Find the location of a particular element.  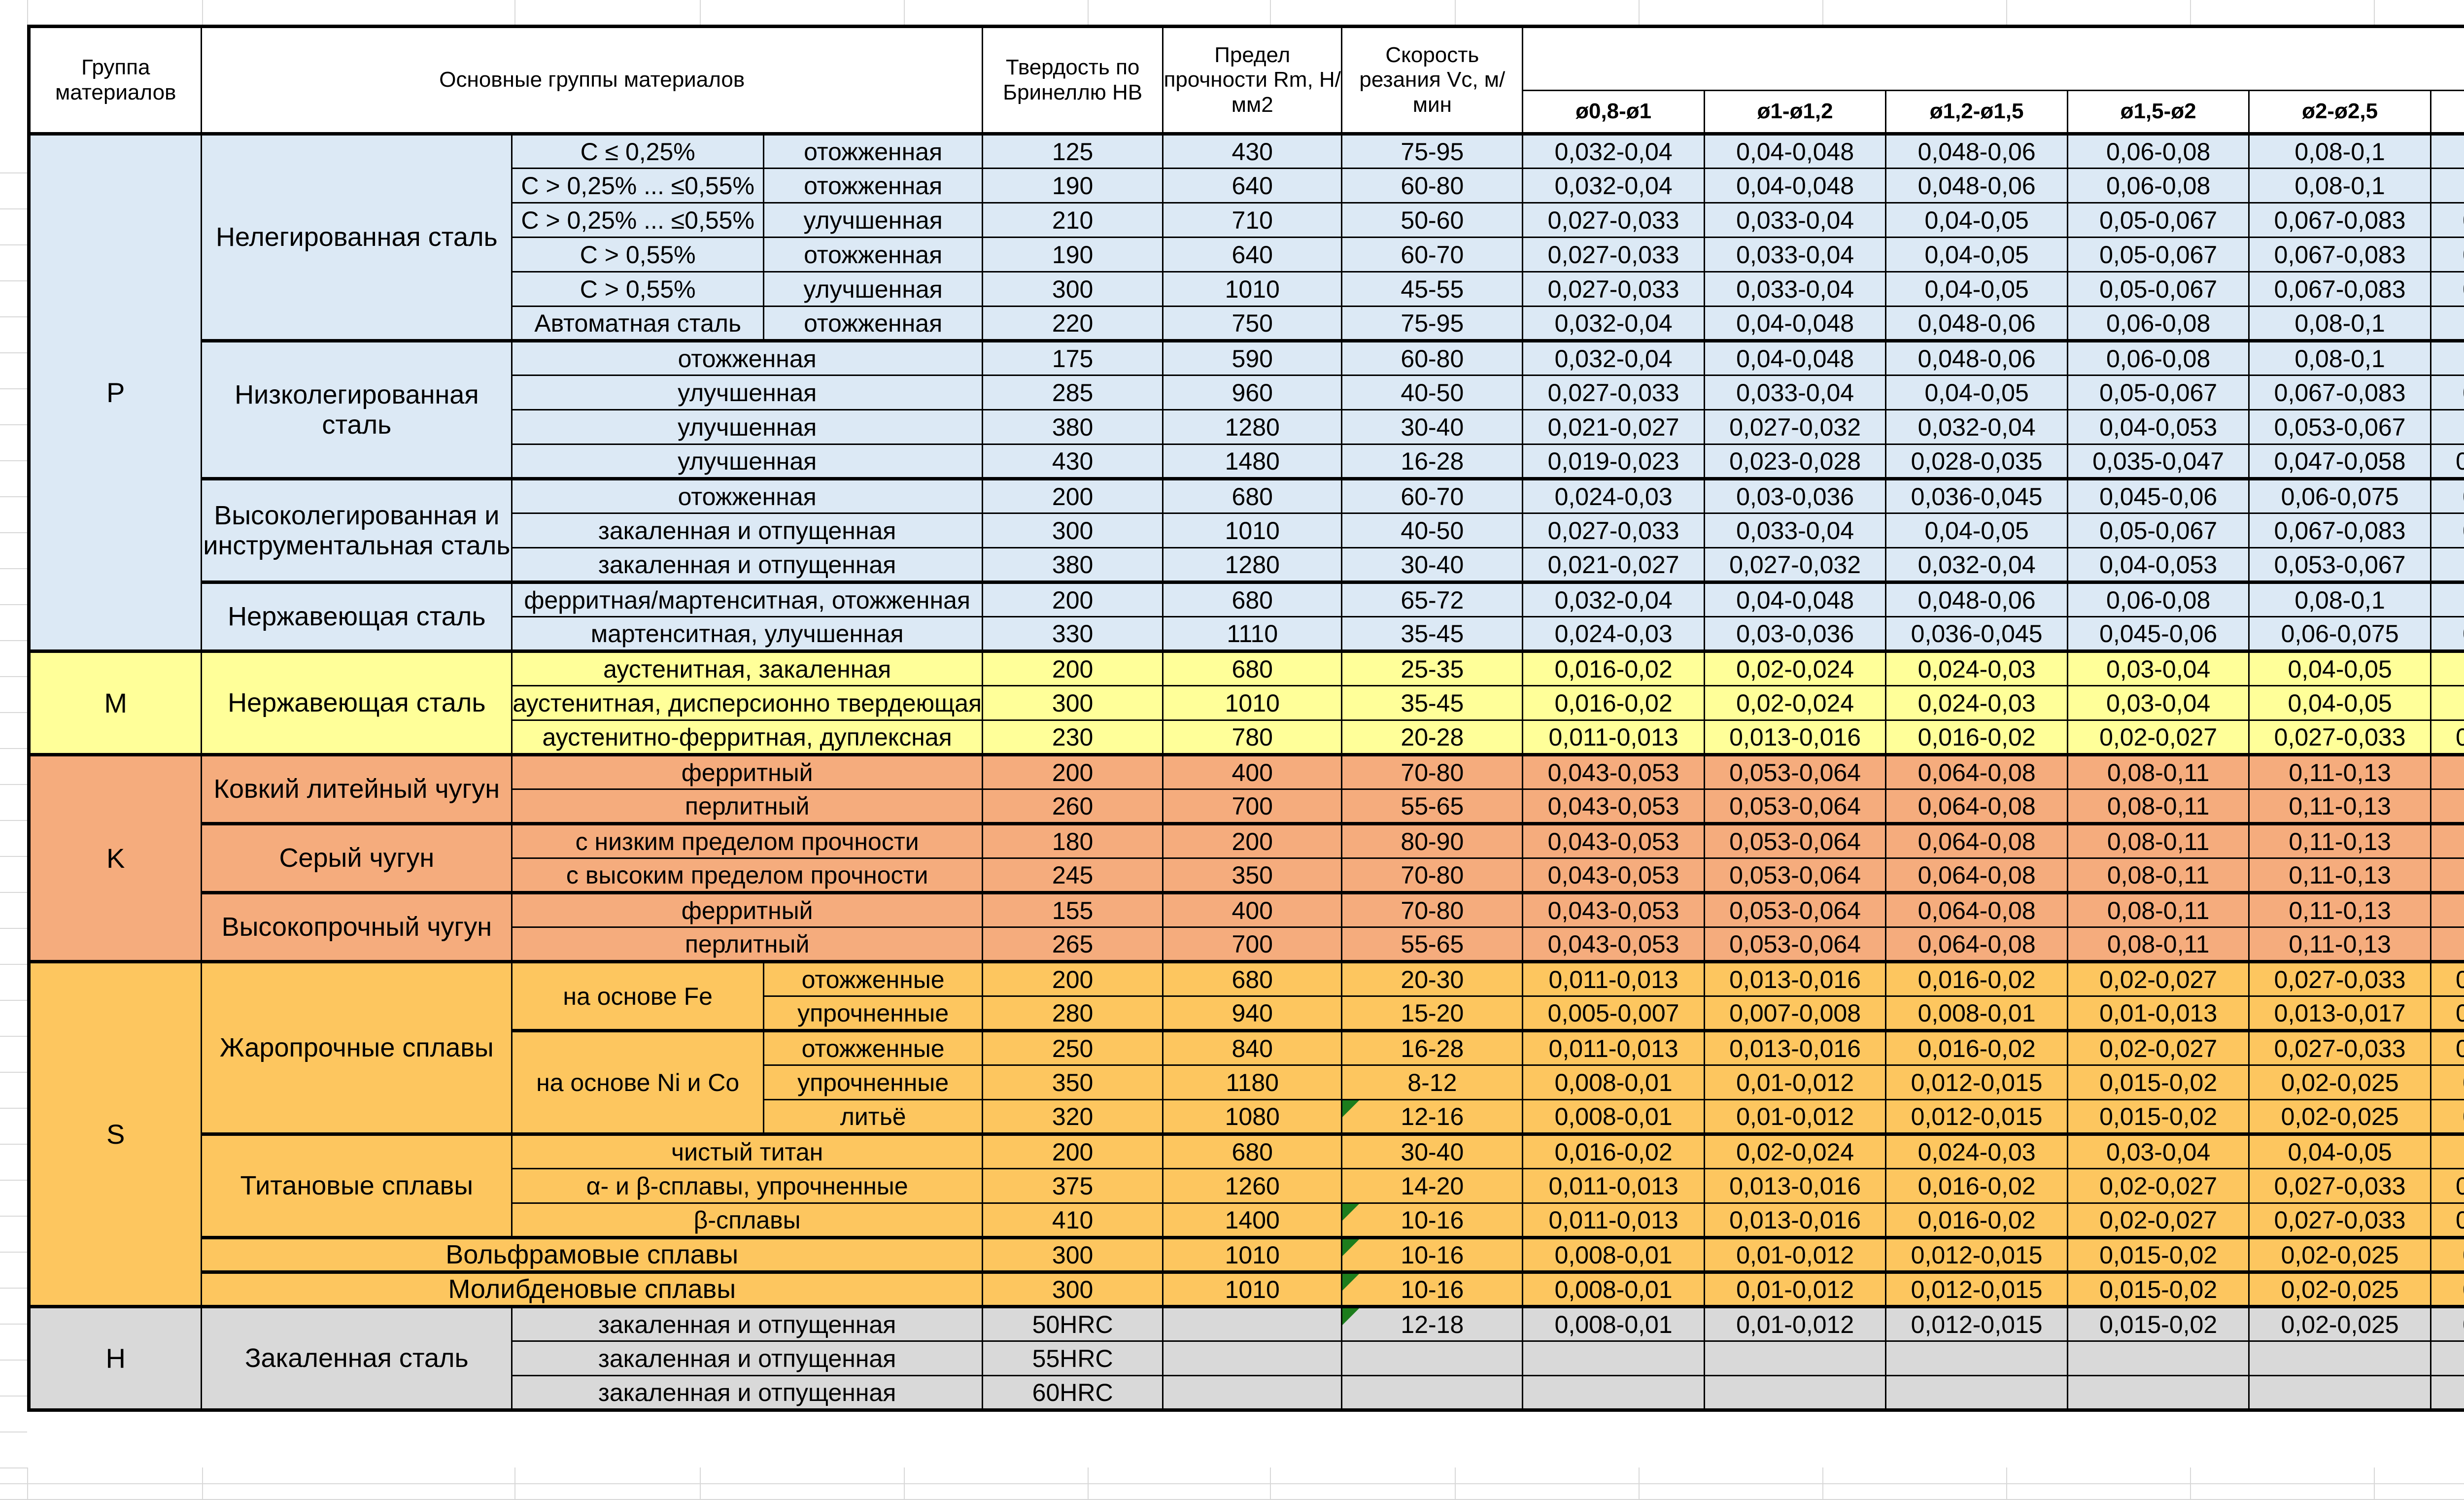

cell-strength: 750 is located at coordinates (1252, 323).